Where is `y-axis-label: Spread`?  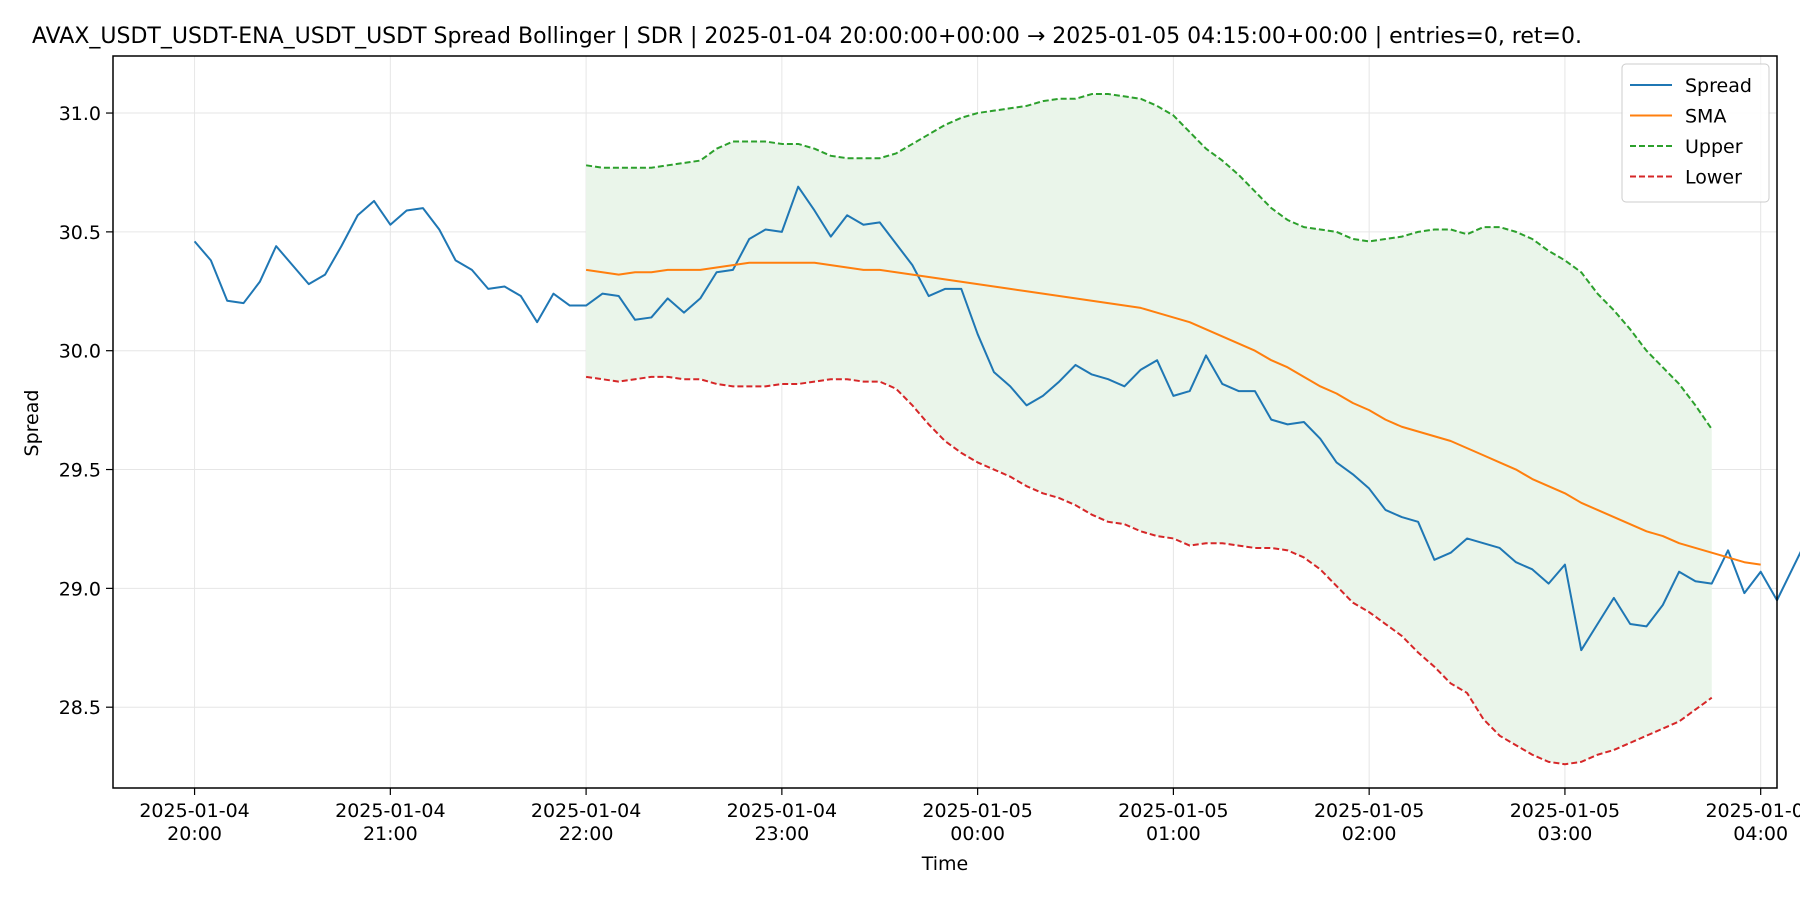 y-axis-label: Spread is located at coordinates (32, 423).